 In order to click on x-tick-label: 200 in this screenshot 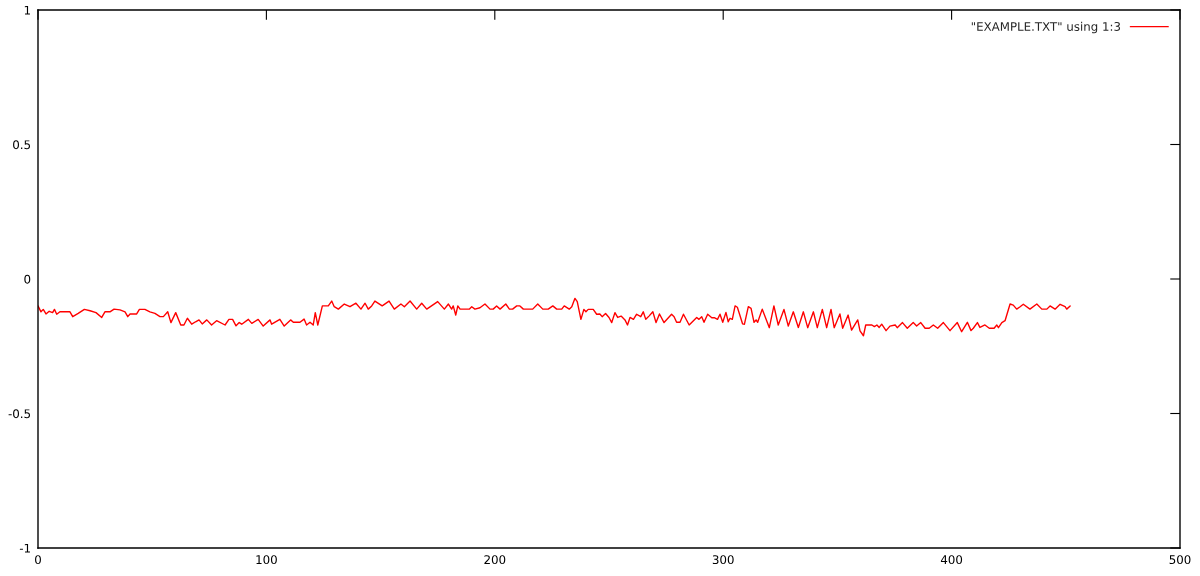, I will do `click(495, 560)`.